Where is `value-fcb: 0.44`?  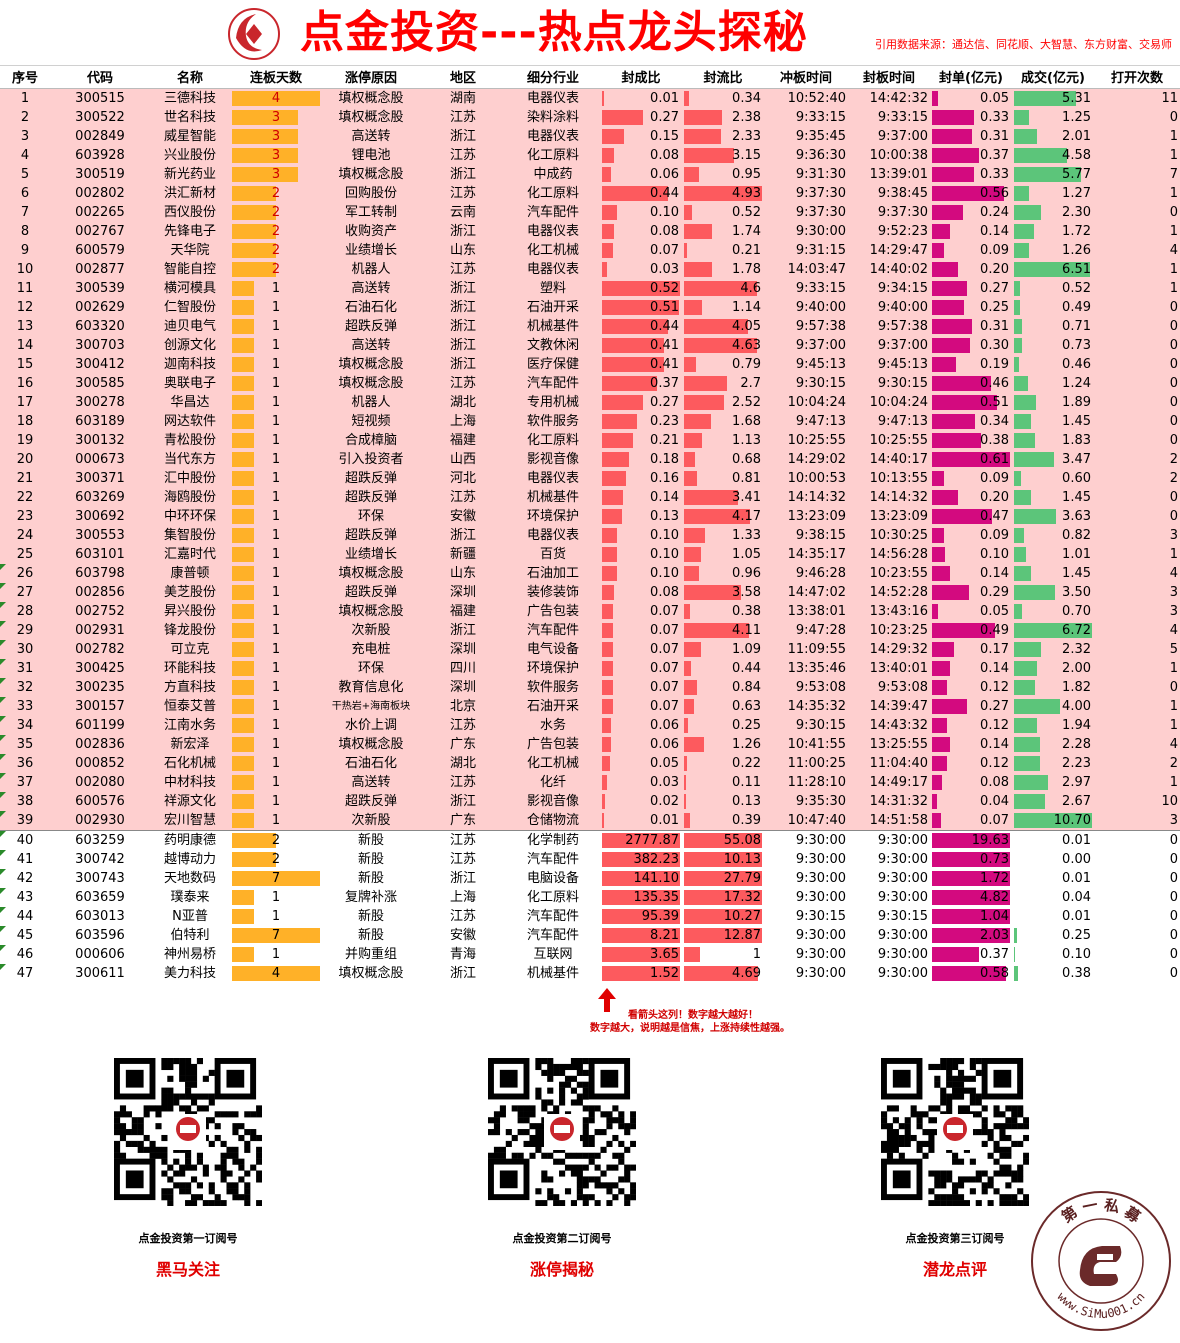
value-fcb: 0.44 is located at coordinates (664, 326).